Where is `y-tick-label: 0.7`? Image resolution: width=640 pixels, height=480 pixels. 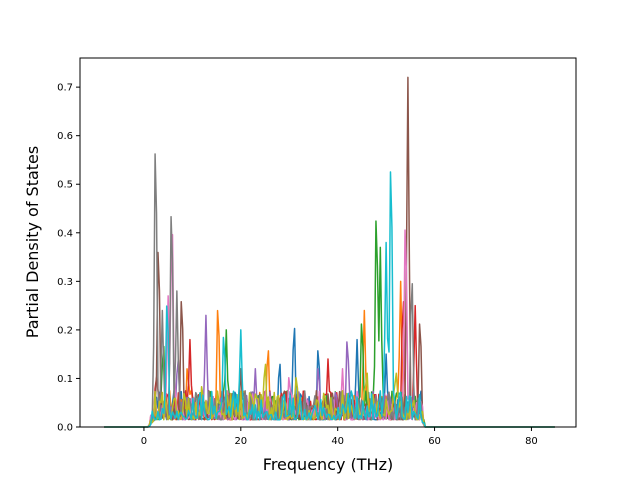
y-tick-label: 0.7 is located at coordinates (65, 88).